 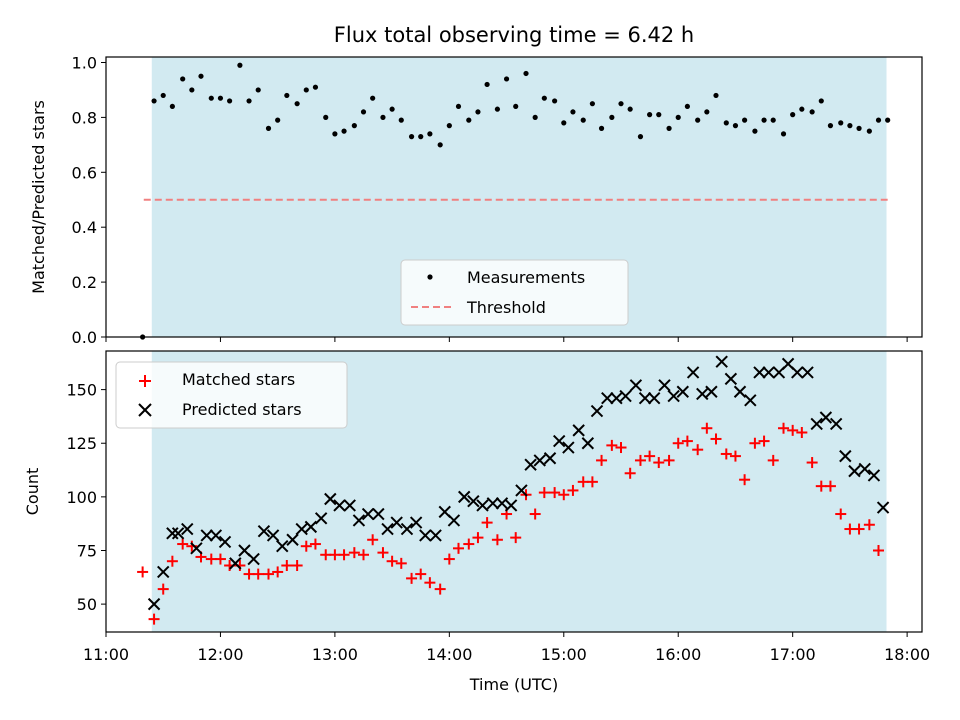 What do you see at coordinates (81, 443) in the screenshot?
I see `y-tick-label: 125` at bounding box center [81, 443].